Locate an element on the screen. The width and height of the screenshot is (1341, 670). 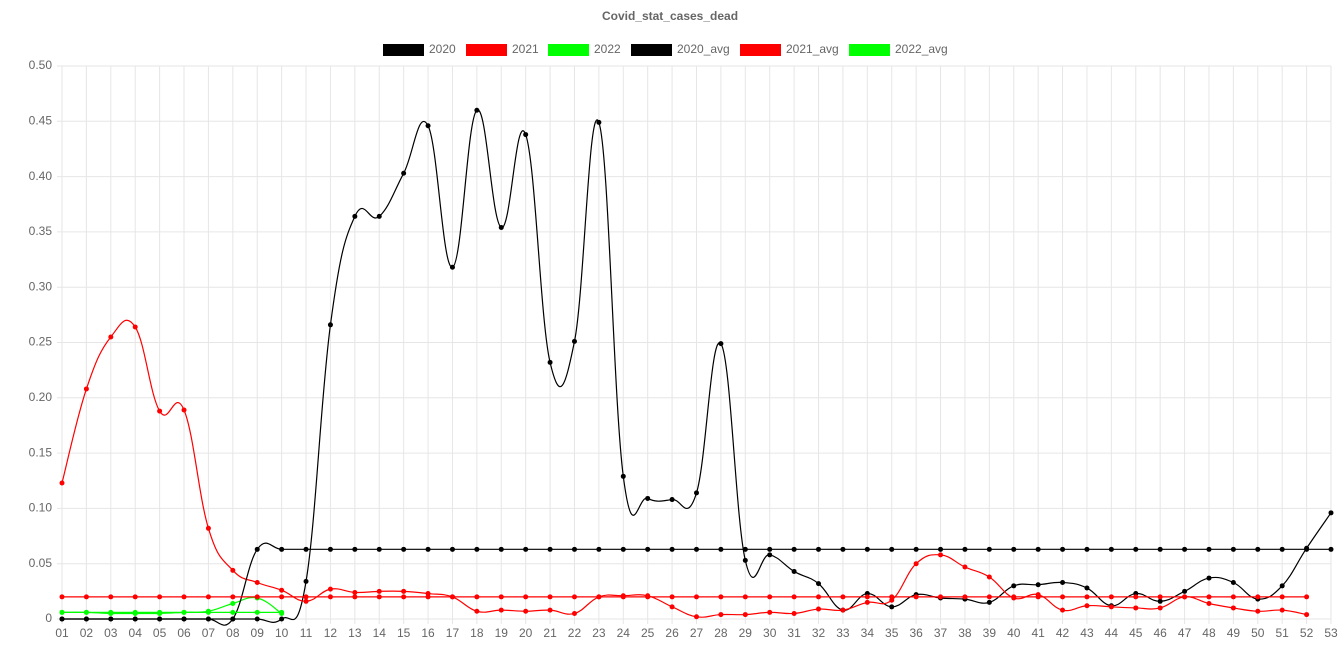
y-tick-label: 0.25 is located at coordinates (41, 342).